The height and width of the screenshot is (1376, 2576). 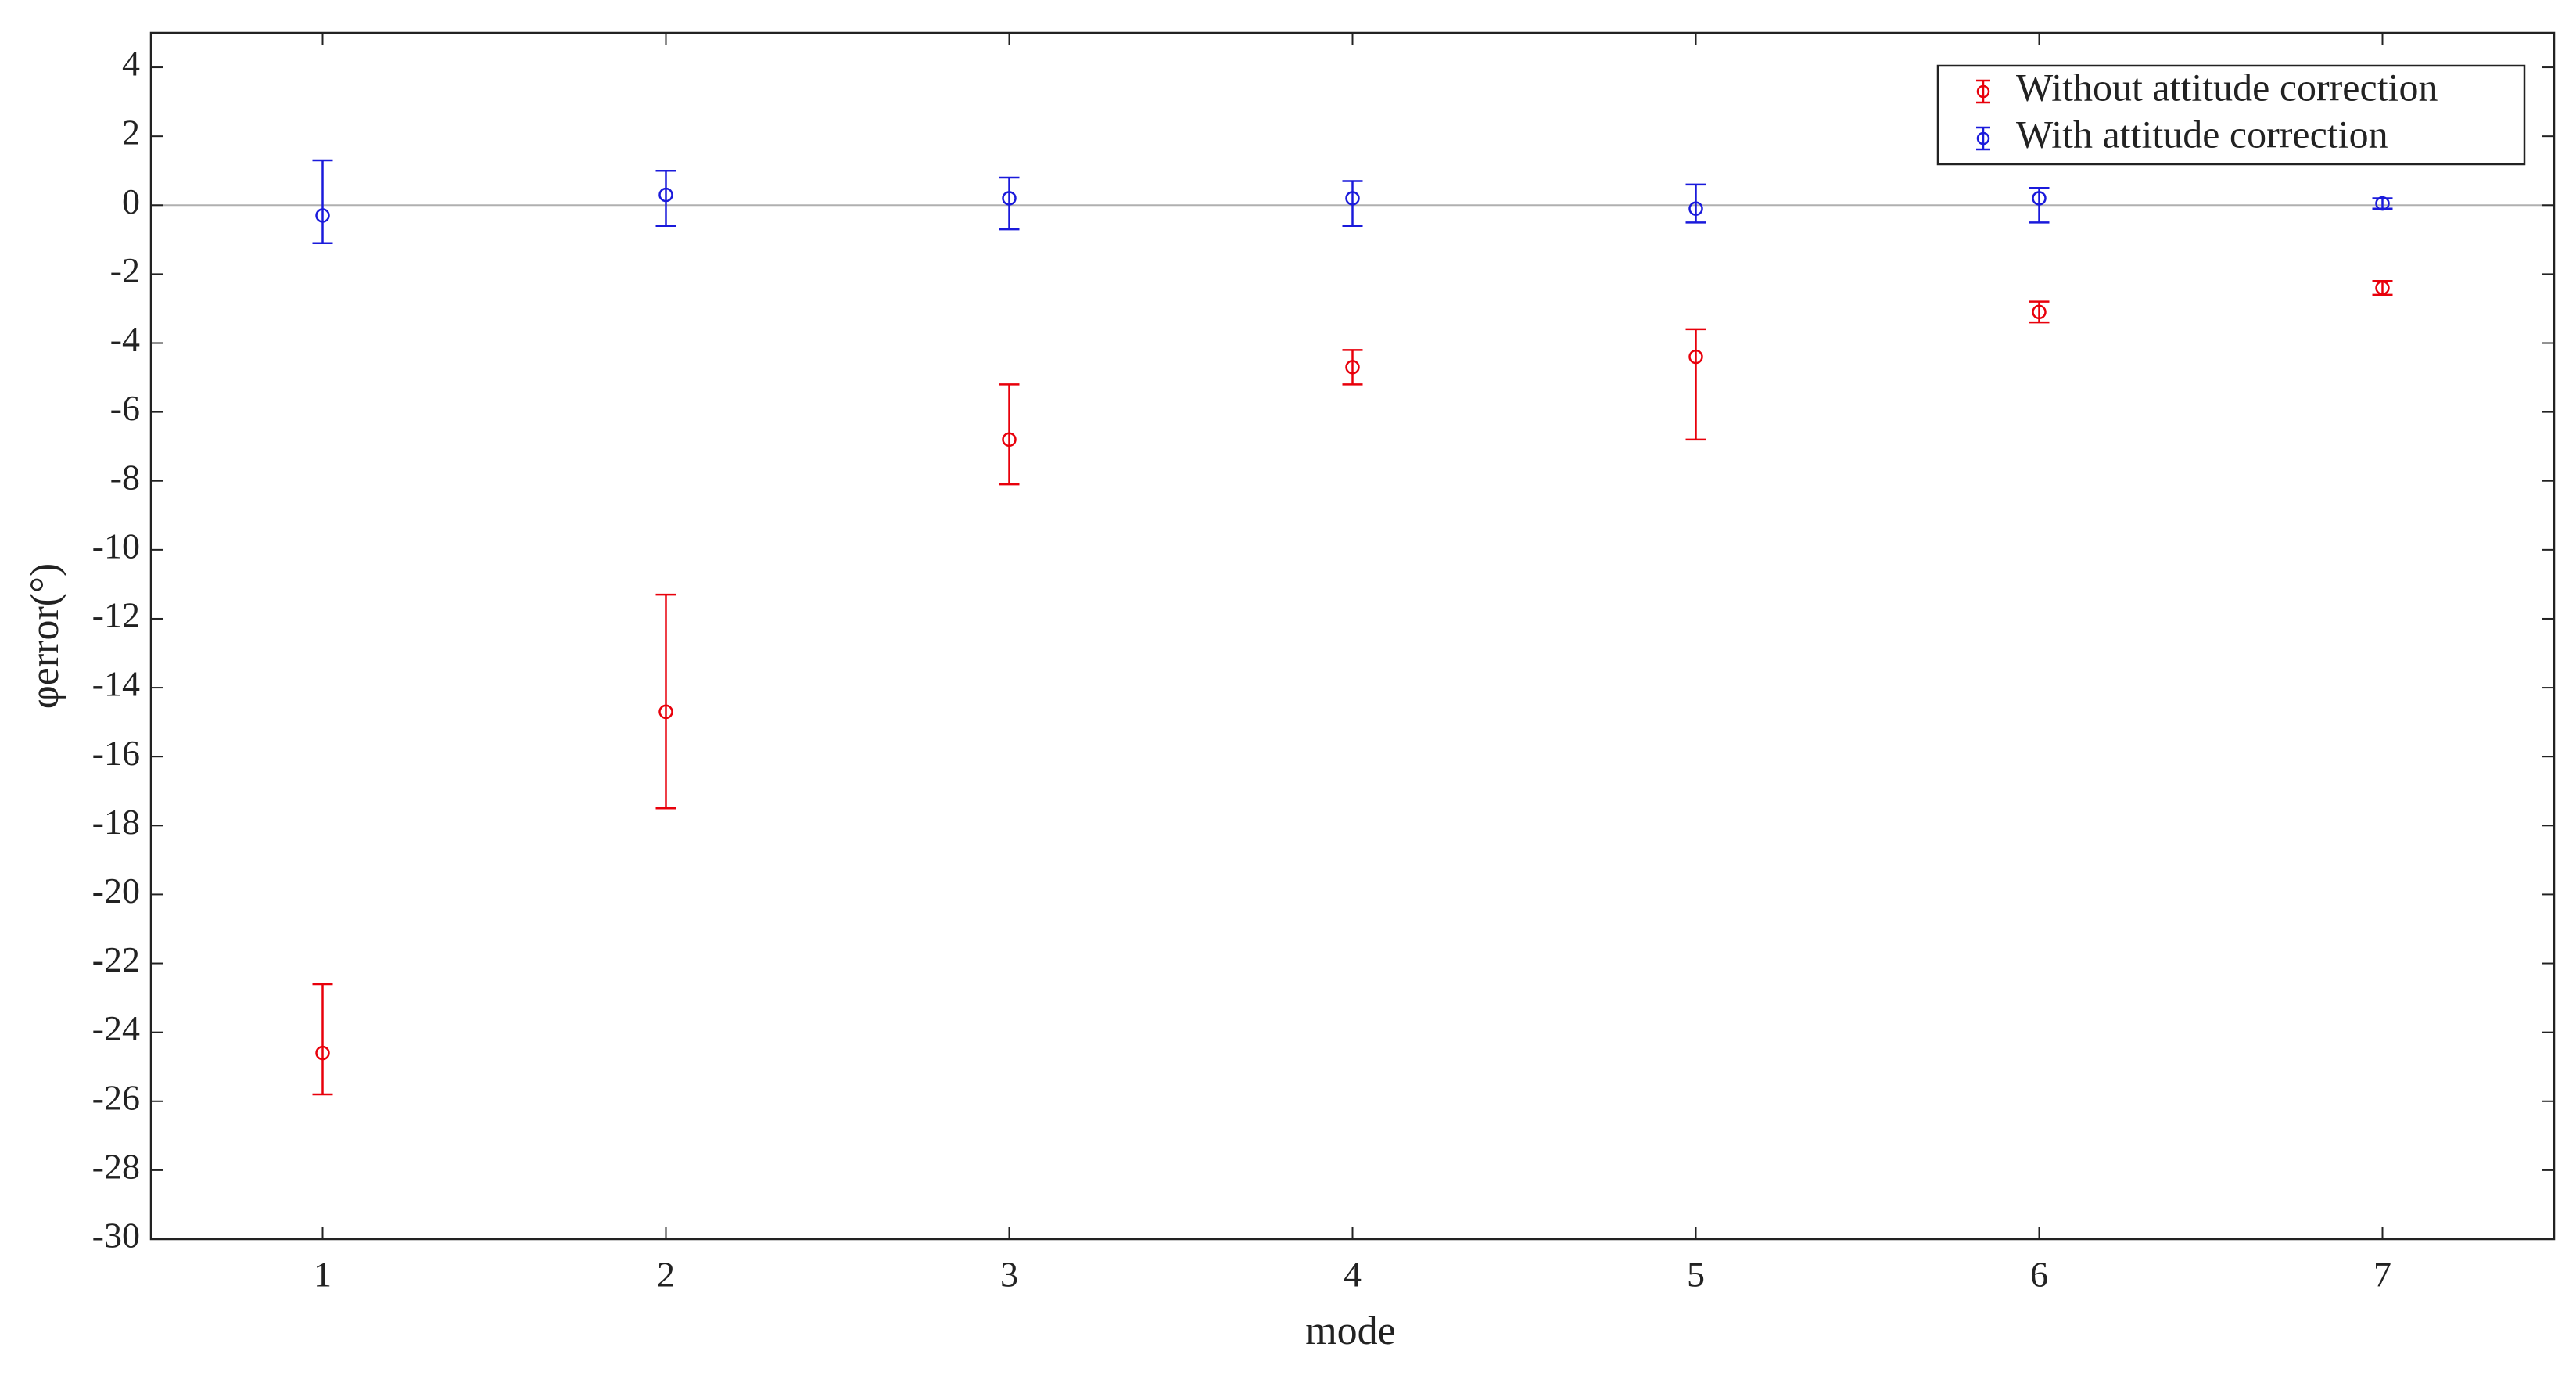 What do you see at coordinates (131, 201) in the screenshot?
I see `y-tick-label: 0` at bounding box center [131, 201].